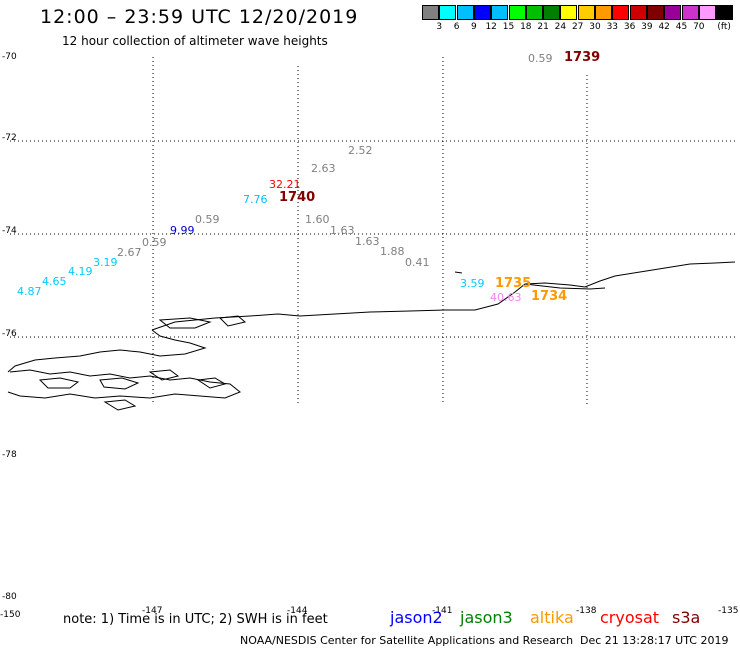 This screenshot has height=650, width=740. What do you see at coordinates (360, 150) in the screenshot?
I see `wave-height-label: 2.52` at bounding box center [360, 150].